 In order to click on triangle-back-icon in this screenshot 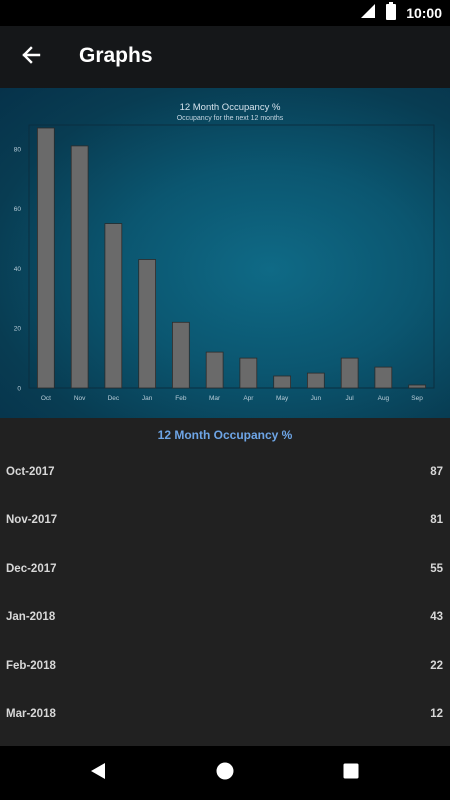, I will do `click(98, 773)`.